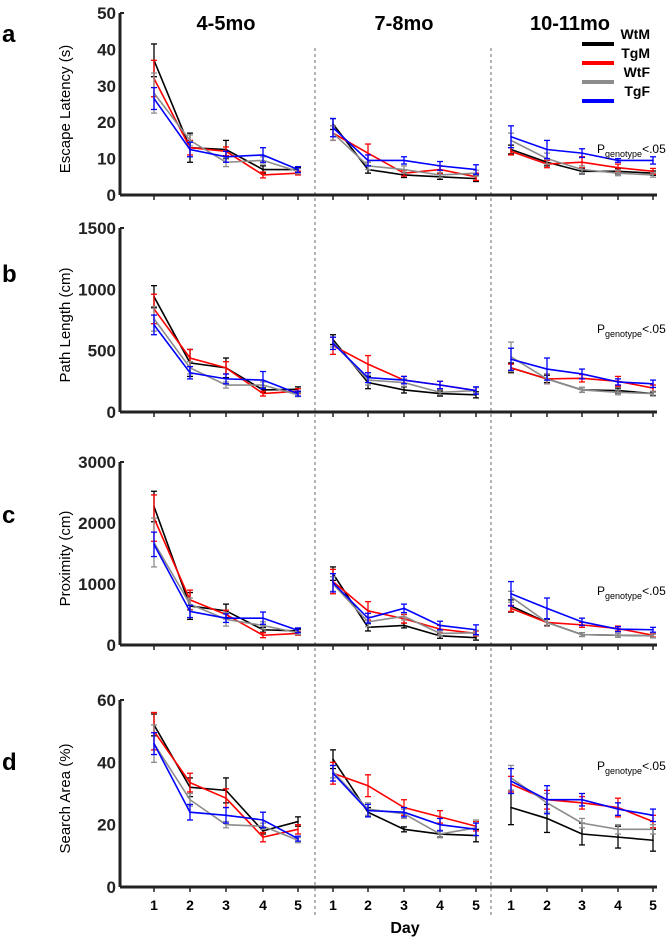  What do you see at coordinates (635, 53) in the screenshot?
I see `legend-label-TgM: TgM` at bounding box center [635, 53].